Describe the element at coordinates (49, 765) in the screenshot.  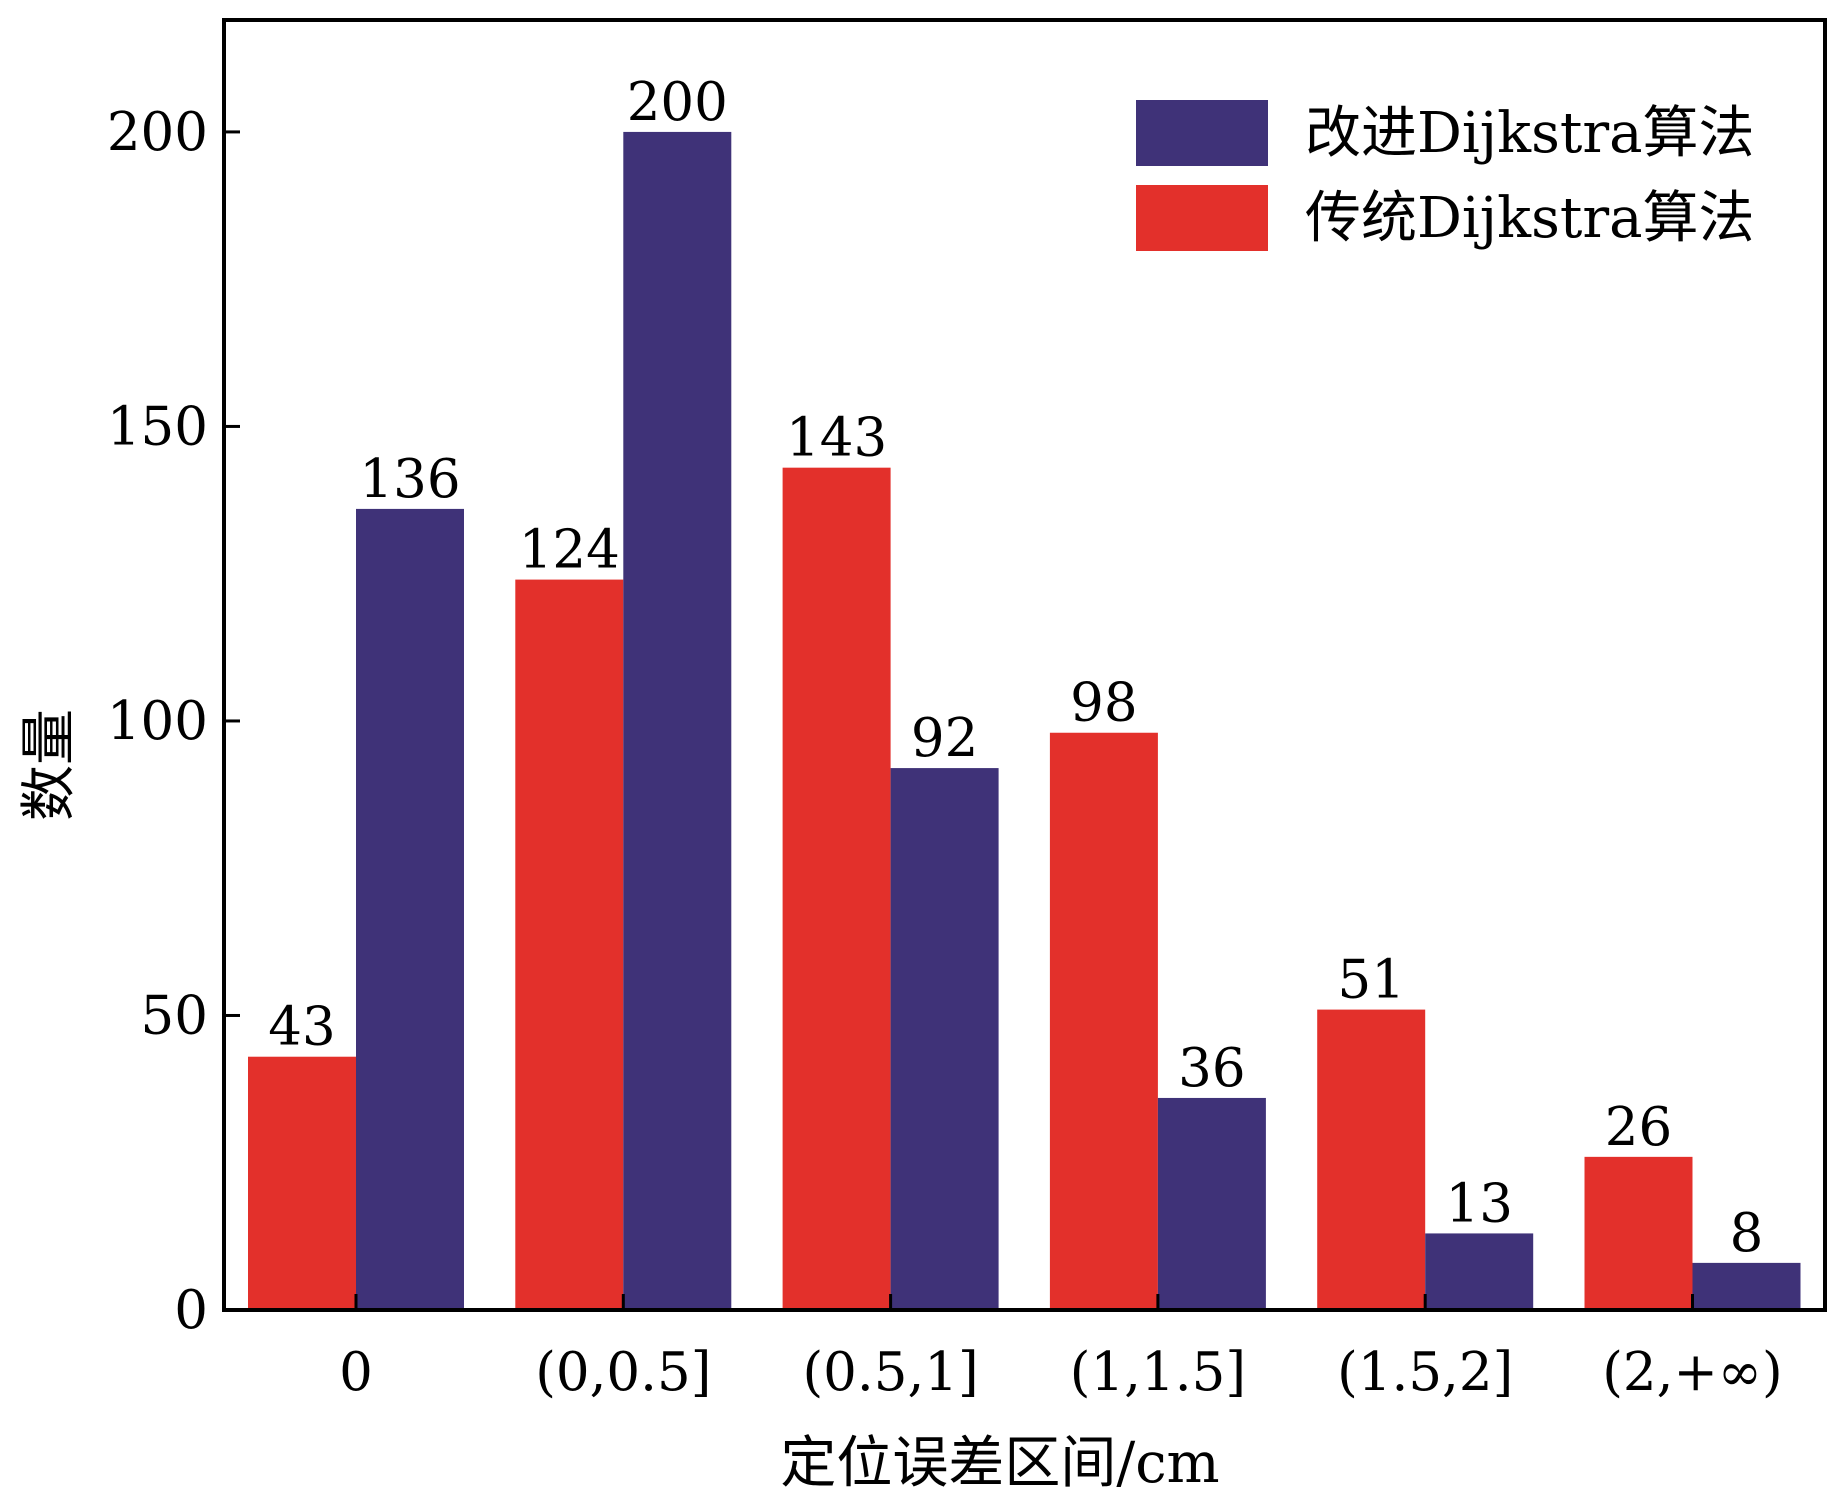
I see `y-axis-label: 数量` at that location.